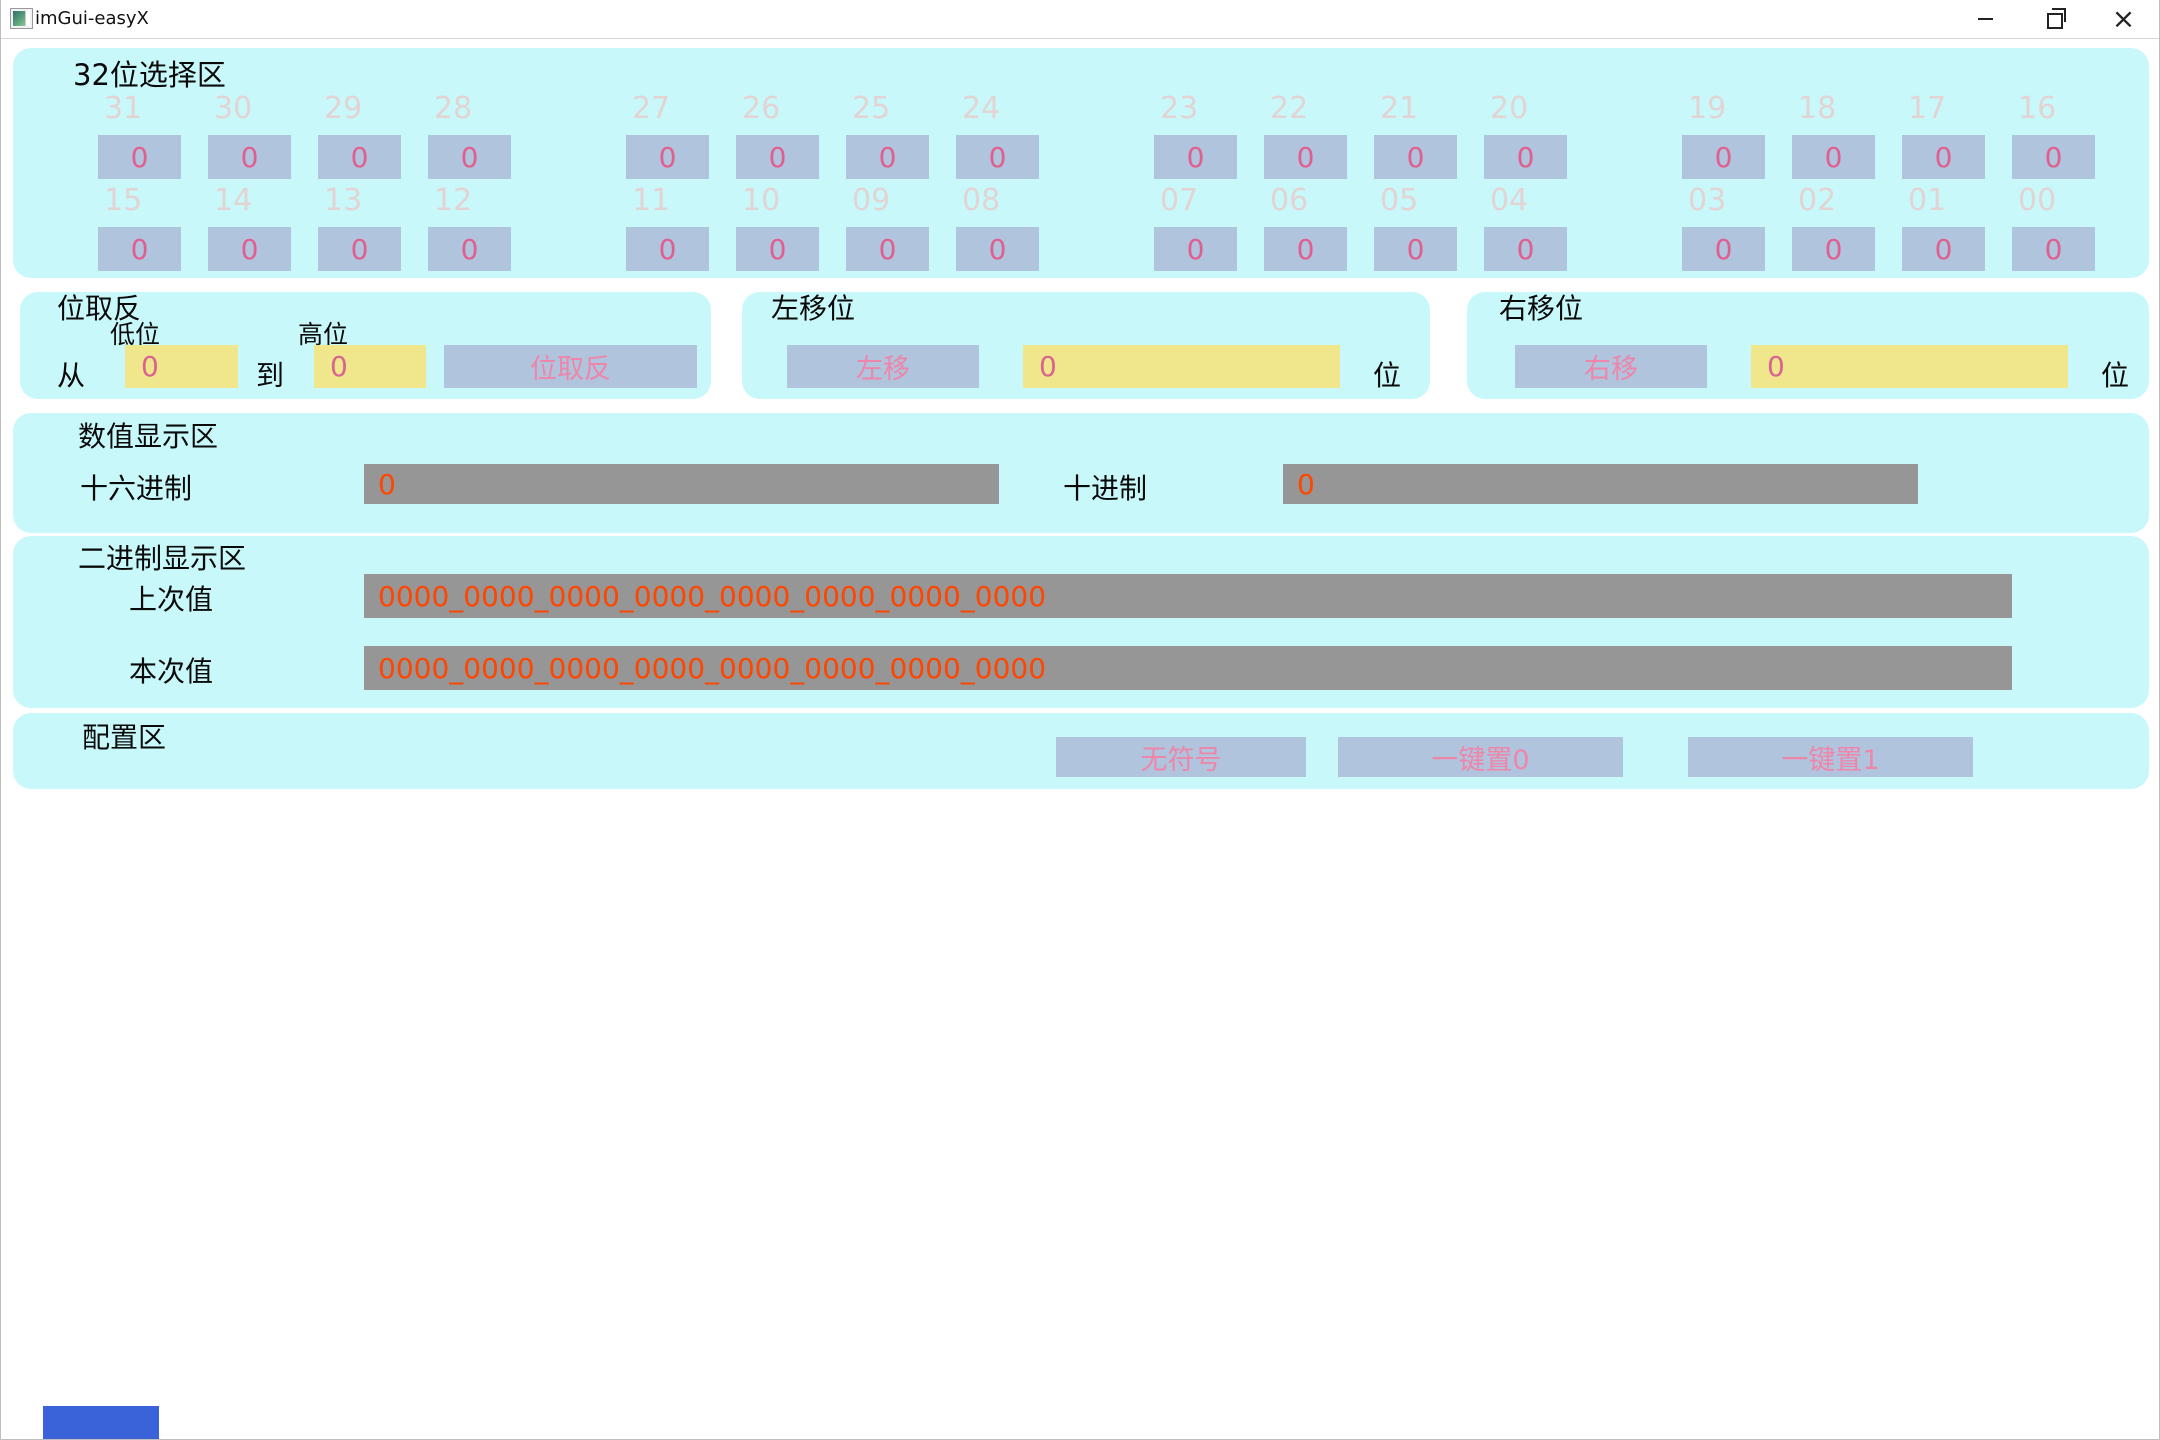  What do you see at coordinates (1525, 157) in the screenshot?
I see `bit-toggle-button-20: 0` at bounding box center [1525, 157].